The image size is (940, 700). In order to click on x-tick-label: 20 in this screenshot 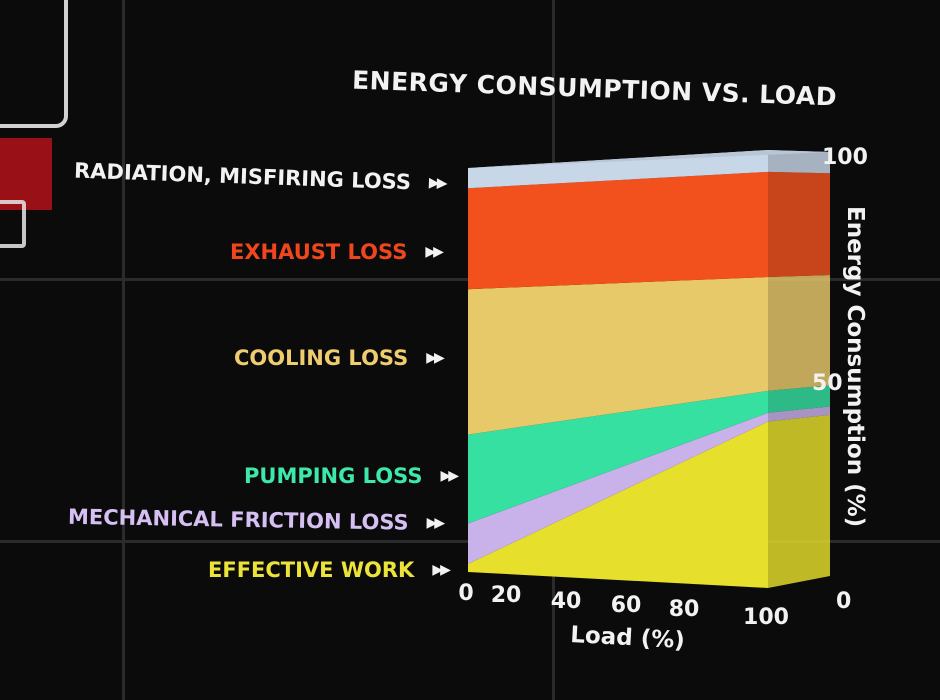, I will do `click(506, 595)`.